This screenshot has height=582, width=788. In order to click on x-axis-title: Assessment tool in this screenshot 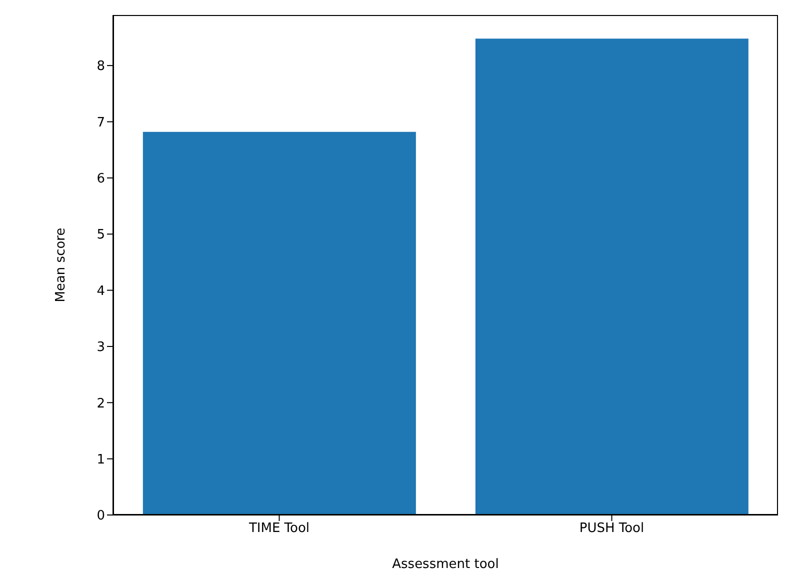, I will do `click(445, 564)`.